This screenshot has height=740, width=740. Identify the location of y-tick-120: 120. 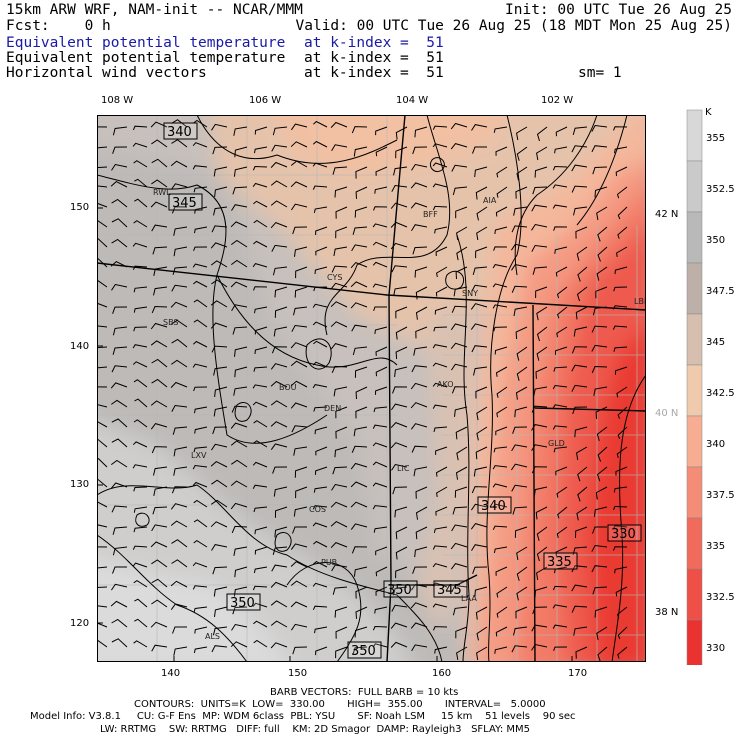
(80, 623).